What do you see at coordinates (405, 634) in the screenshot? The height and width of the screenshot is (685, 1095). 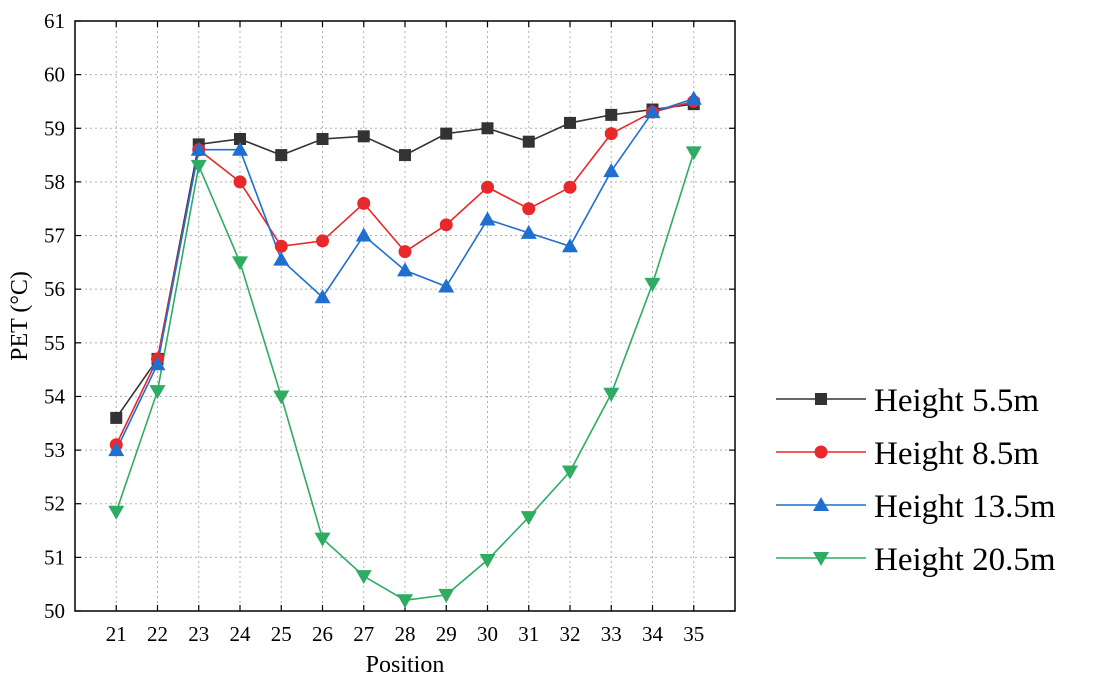 I see `x-tick-label: 28` at bounding box center [405, 634].